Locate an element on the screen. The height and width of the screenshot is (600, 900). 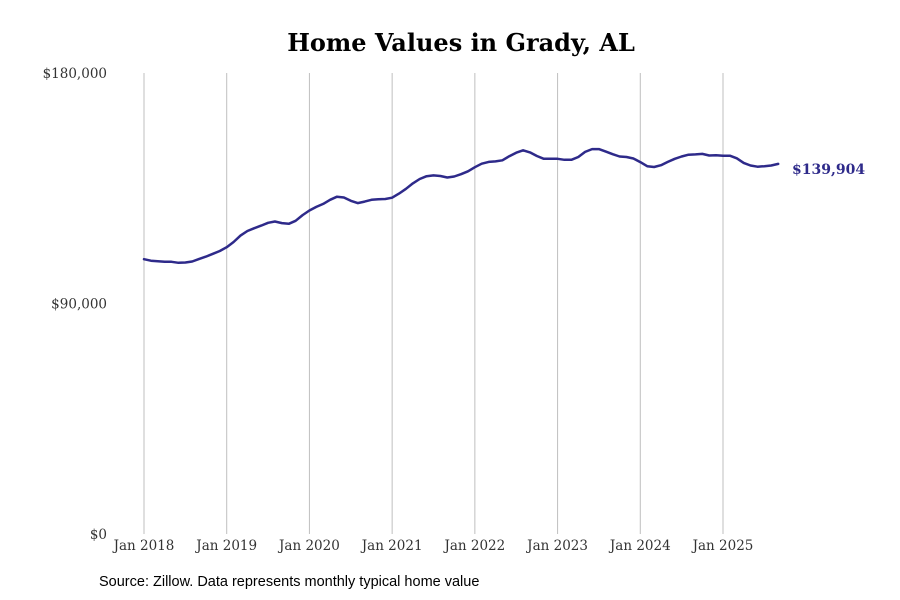
end-value-label: $139,904 is located at coordinates (828, 170).